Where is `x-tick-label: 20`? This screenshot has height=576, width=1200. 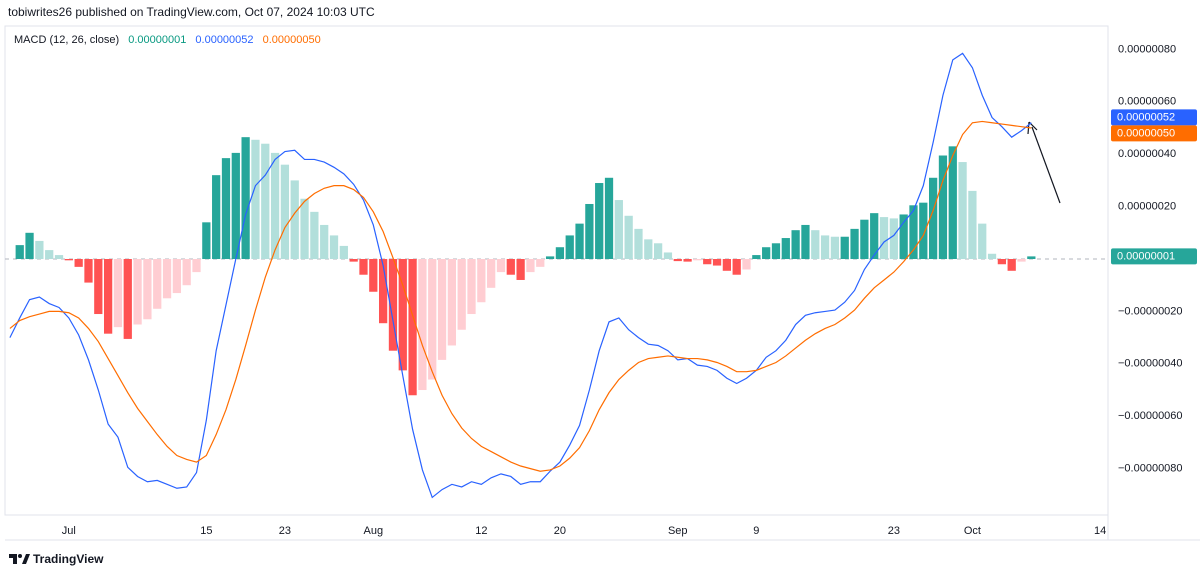
x-tick-label: 20 is located at coordinates (560, 531).